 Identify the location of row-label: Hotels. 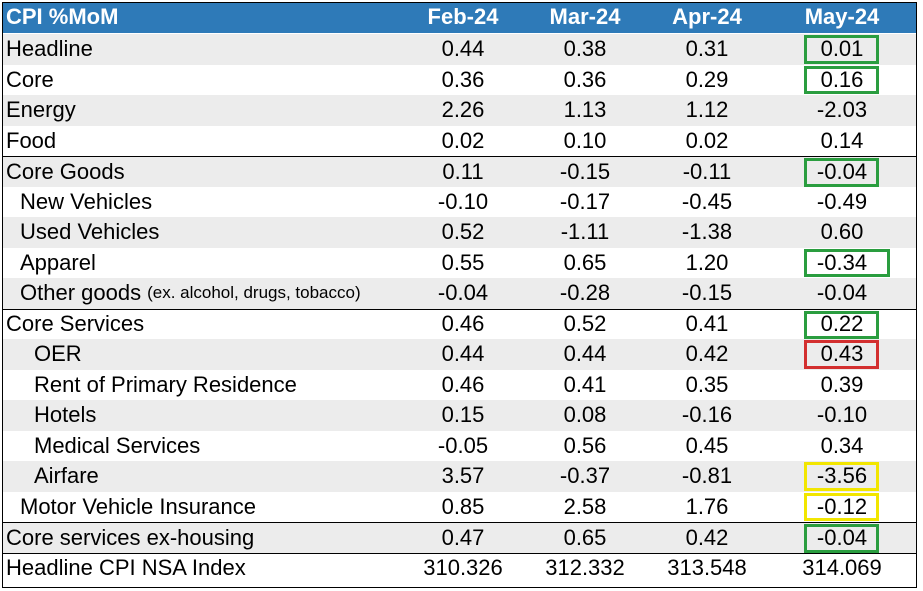
(234, 415).